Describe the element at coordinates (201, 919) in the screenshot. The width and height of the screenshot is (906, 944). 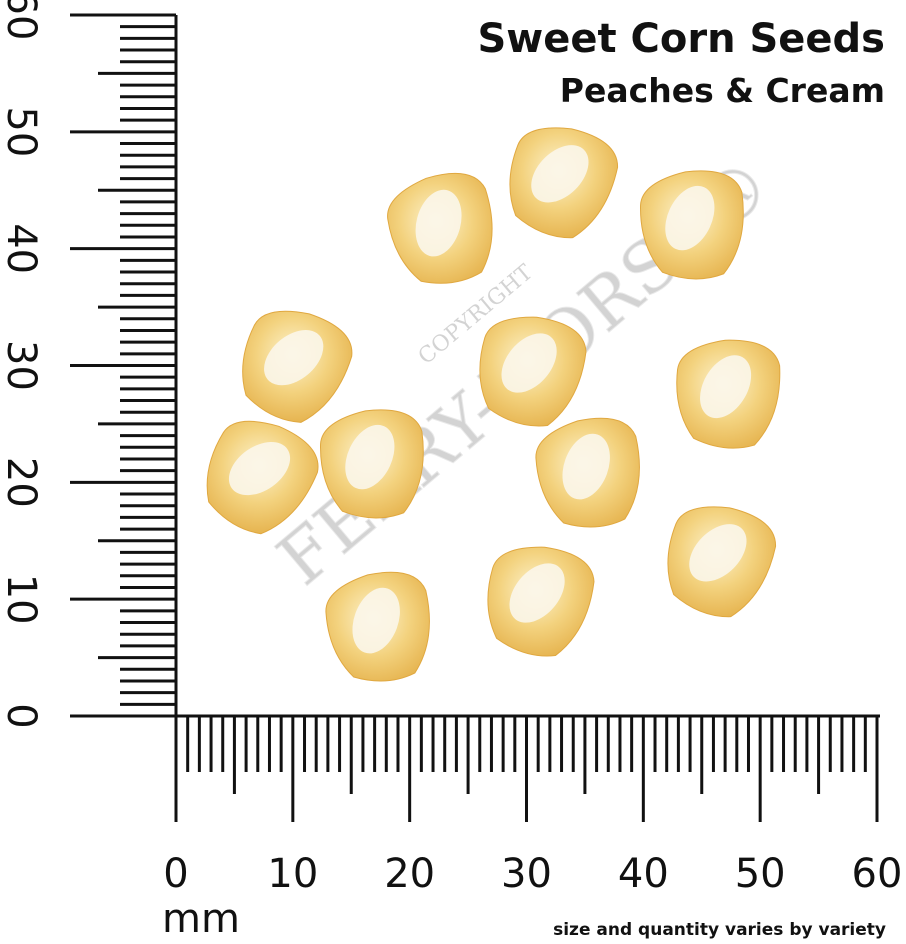
I see `unit-label: mm` at that location.